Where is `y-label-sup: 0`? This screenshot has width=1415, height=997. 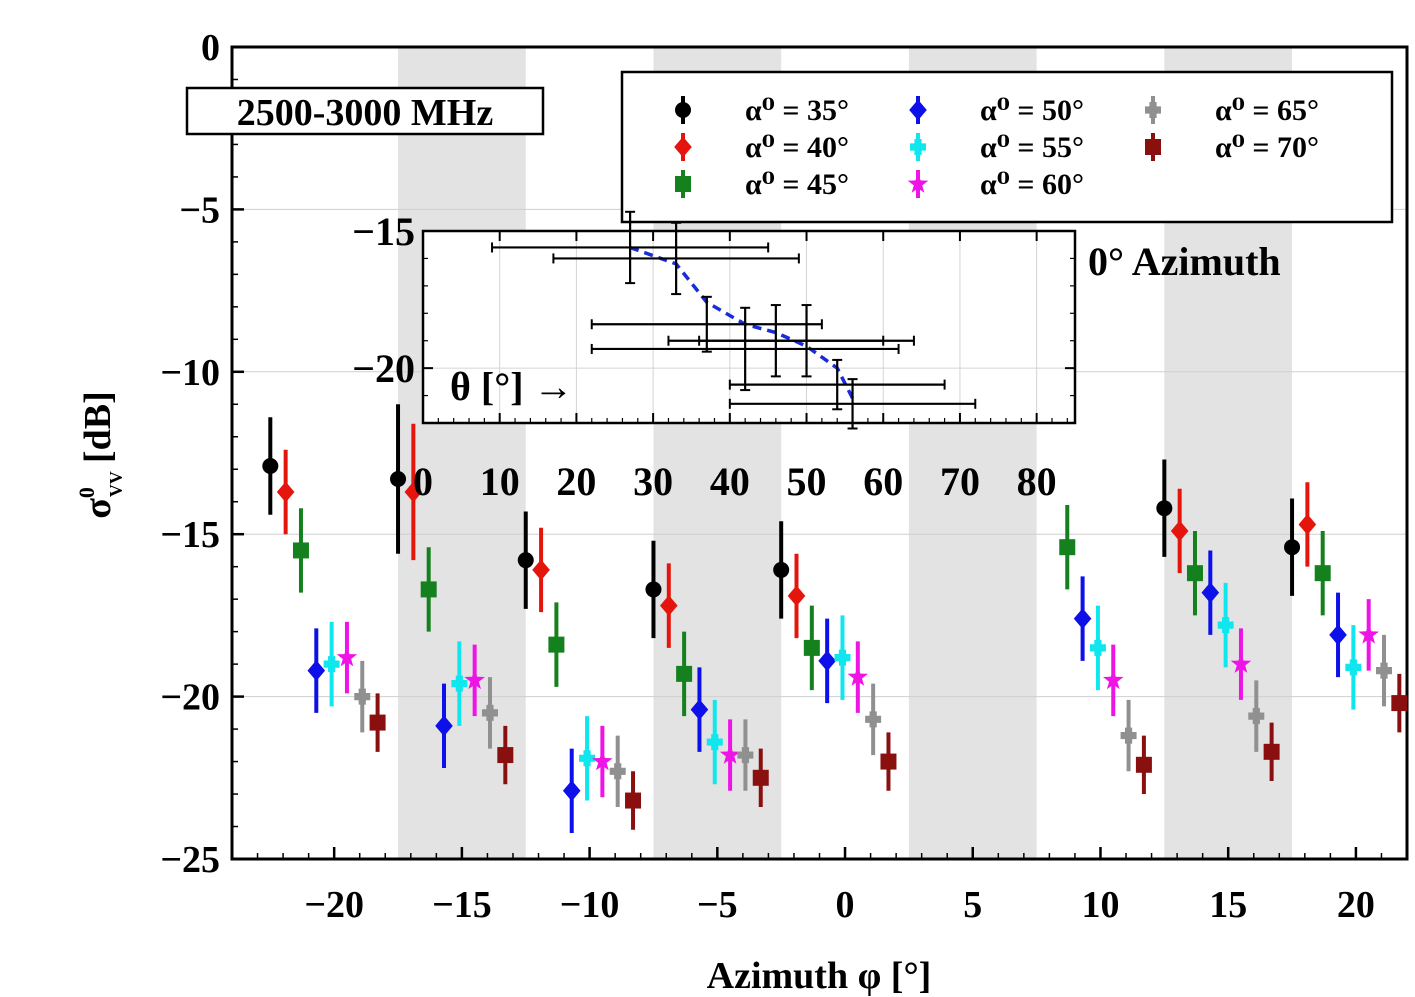 y-label-sup: 0 is located at coordinates (86, 492).